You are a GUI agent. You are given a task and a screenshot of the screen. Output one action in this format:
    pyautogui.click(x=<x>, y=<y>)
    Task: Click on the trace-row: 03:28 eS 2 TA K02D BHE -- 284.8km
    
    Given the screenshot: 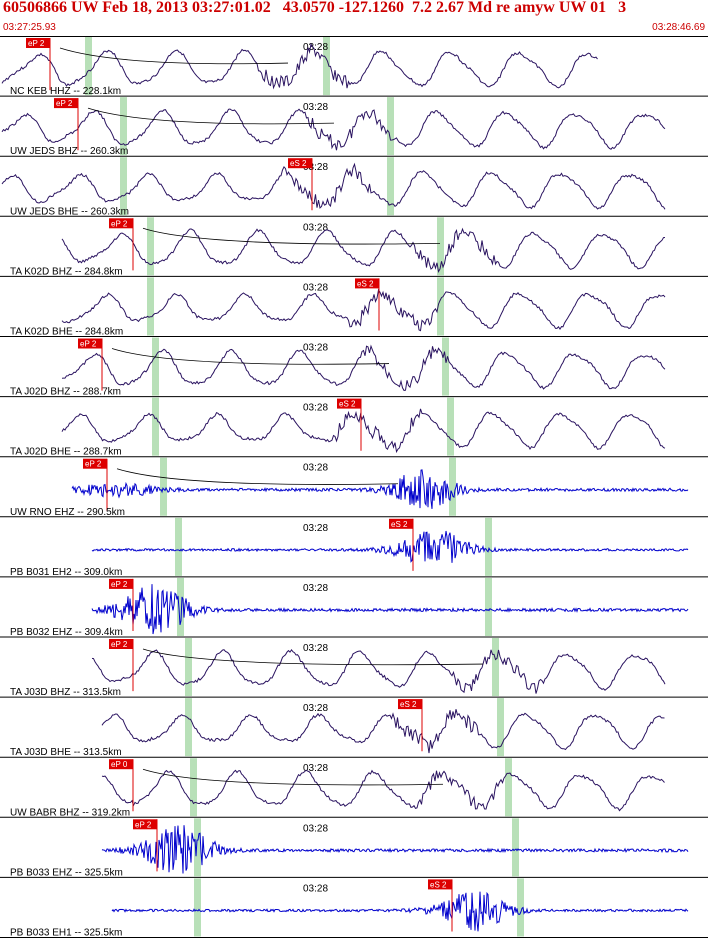 What is the action you would take?
    pyautogui.click(x=354, y=307)
    